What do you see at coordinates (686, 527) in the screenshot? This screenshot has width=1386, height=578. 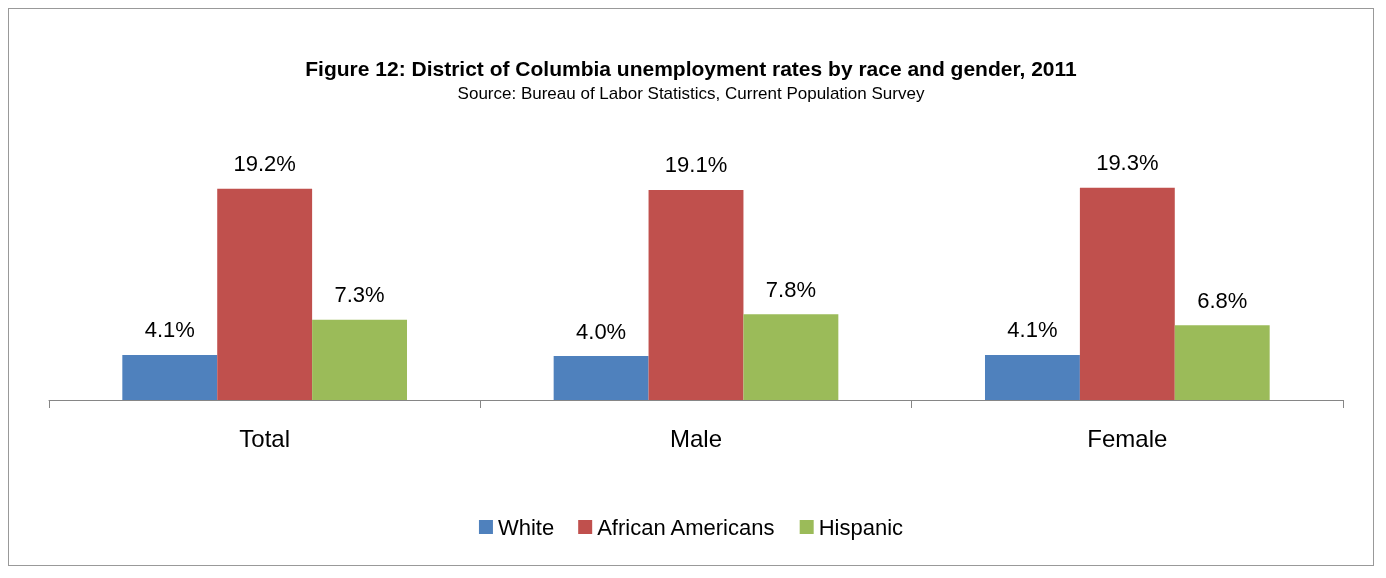 I see `legend-label: African Americans` at bounding box center [686, 527].